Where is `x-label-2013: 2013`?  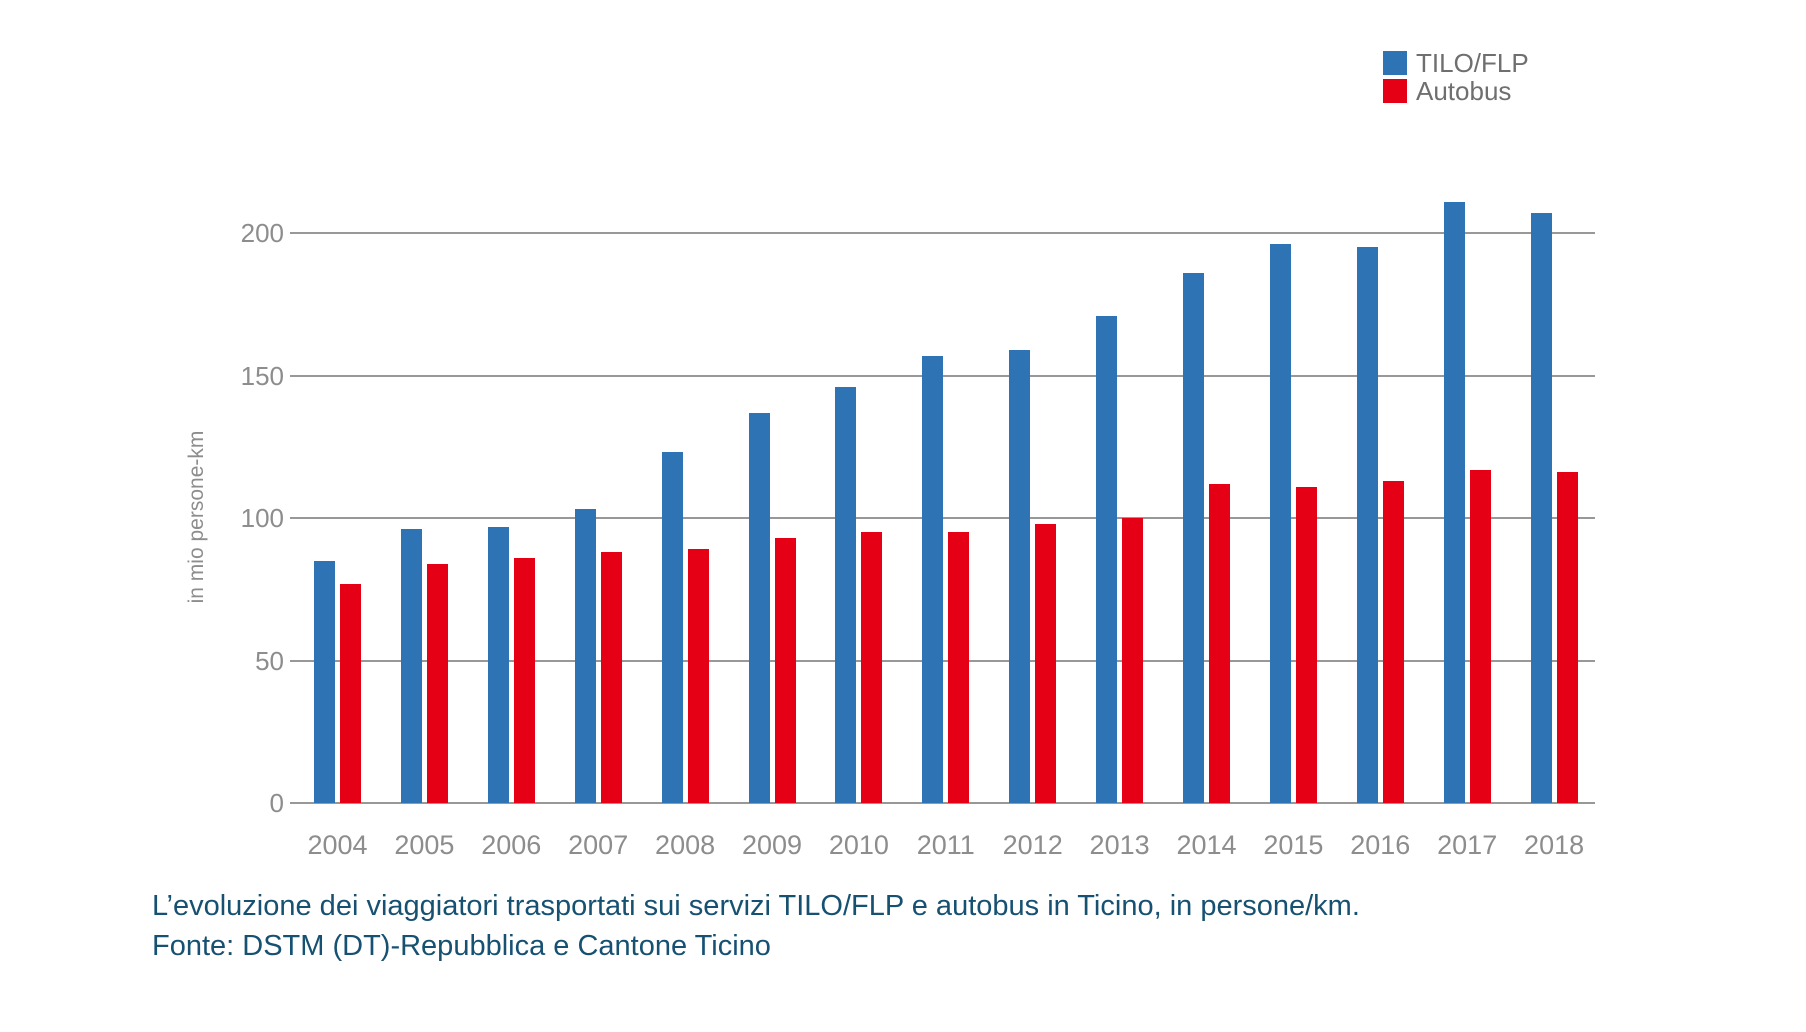
x-label-2013: 2013 is located at coordinates (1119, 845).